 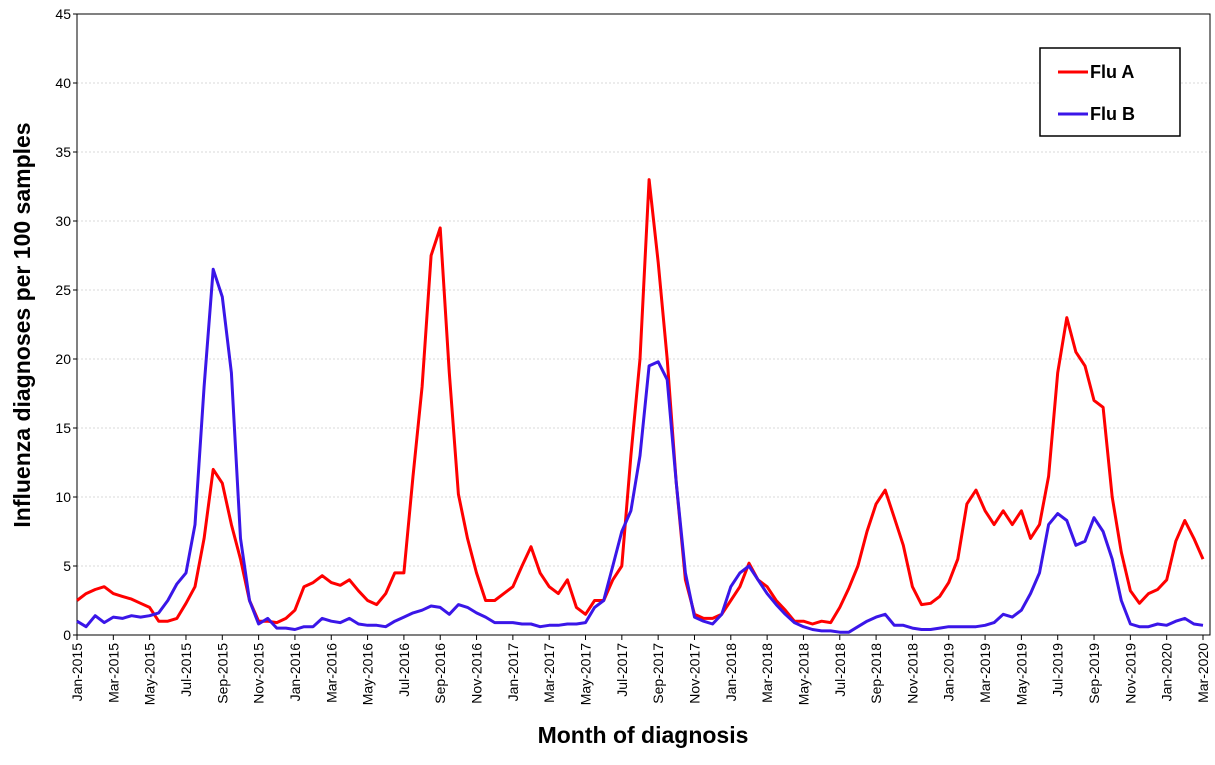 I want to click on x-tick-label: Jul-2016, so click(x=404, y=670).